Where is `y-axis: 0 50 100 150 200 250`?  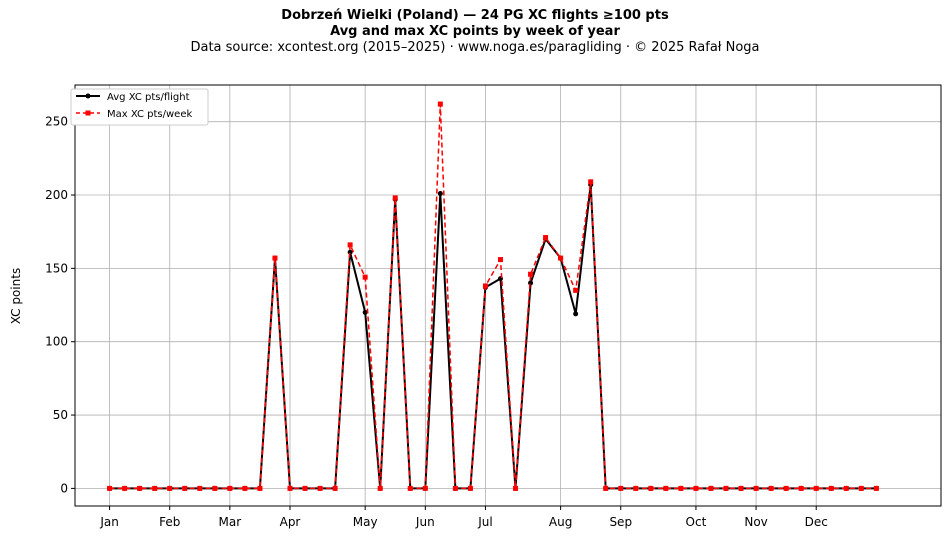
y-axis: 0 50 100 150 200 250 is located at coordinates (60, 305).